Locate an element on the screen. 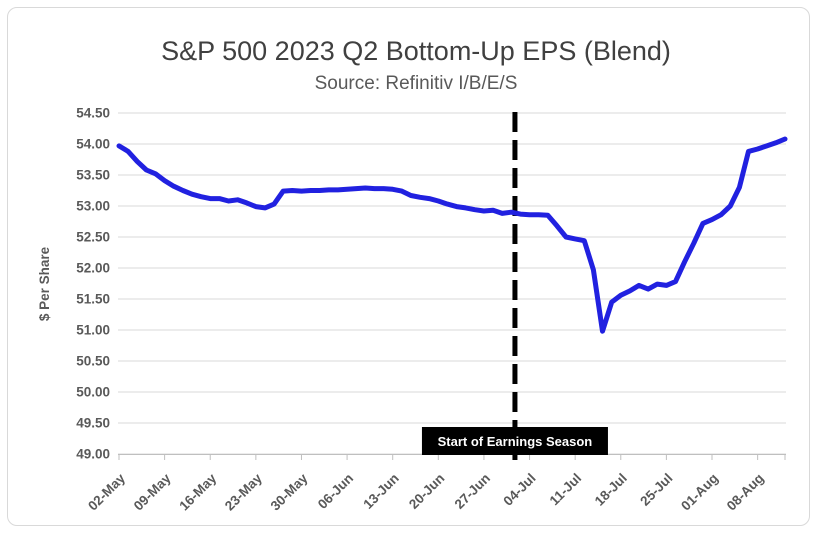 The image size is (817, 541). y-tick-label: 52.50 is located at coordinates (93, 237).